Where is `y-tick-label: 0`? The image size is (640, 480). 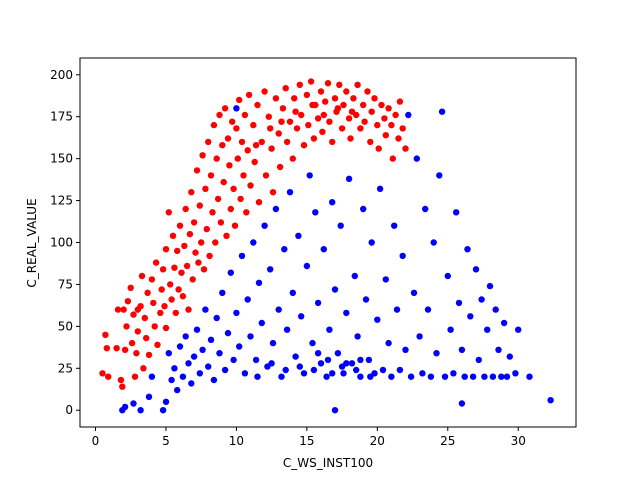 y-tick-label: 0 is located at coordinates (69, 410).